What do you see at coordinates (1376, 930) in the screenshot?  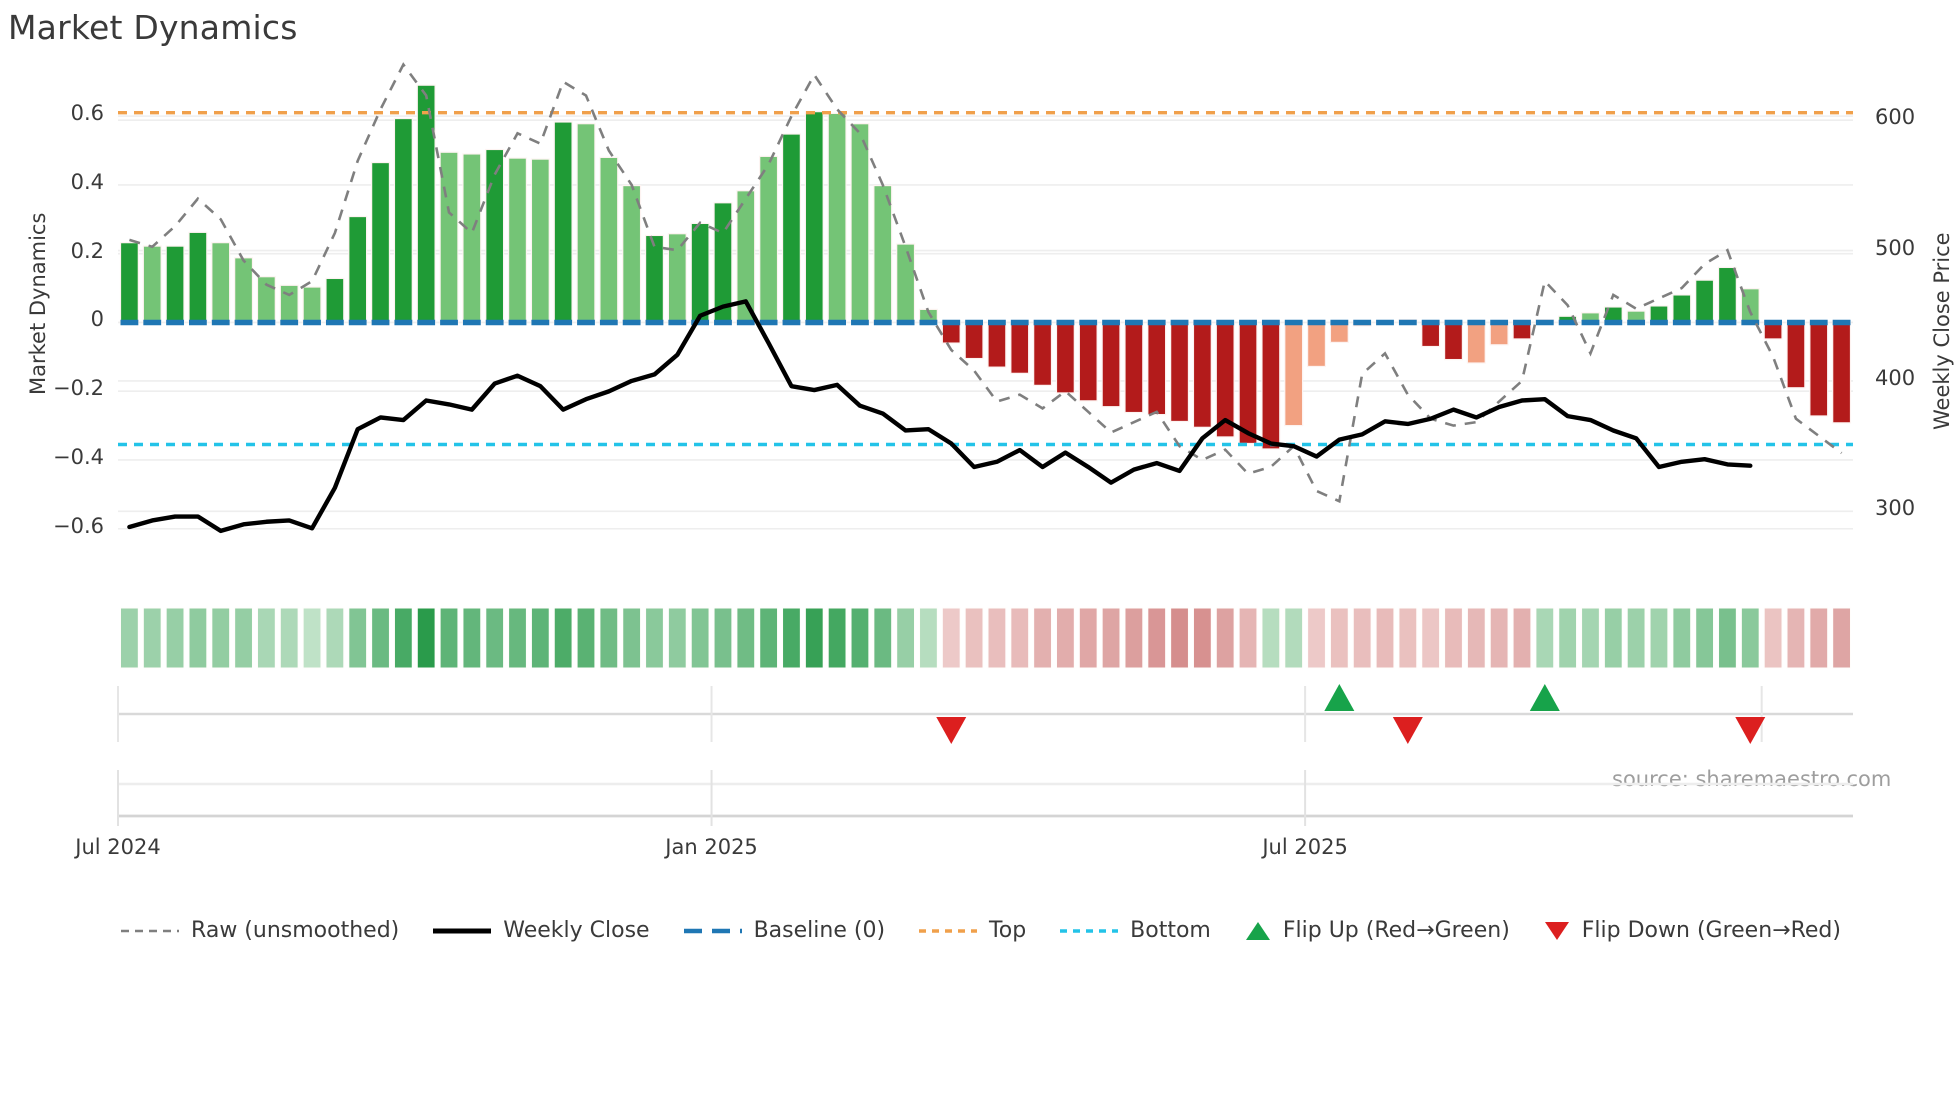 I see `legend-item-5: Flip Up (Red→Green)` at bounding box center [1376, 930].